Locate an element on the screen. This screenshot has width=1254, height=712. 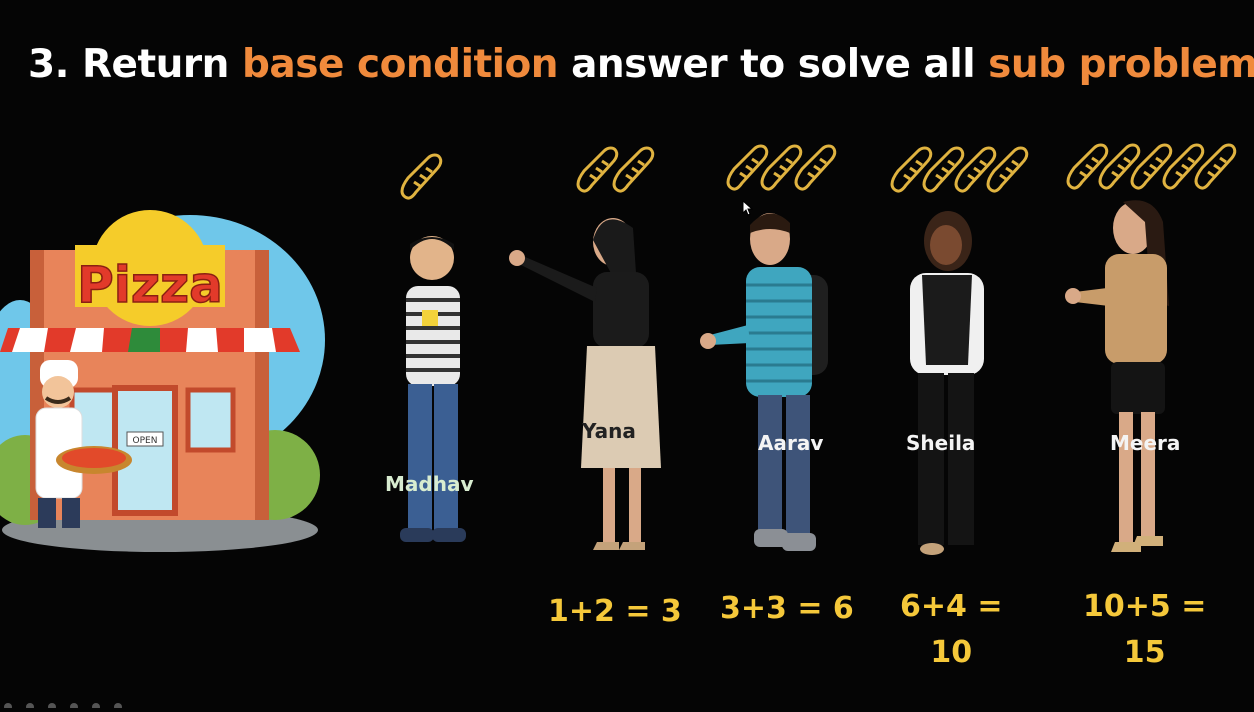
sum-meera: 10+5 = 15 is located at coordinates (1144, 630).